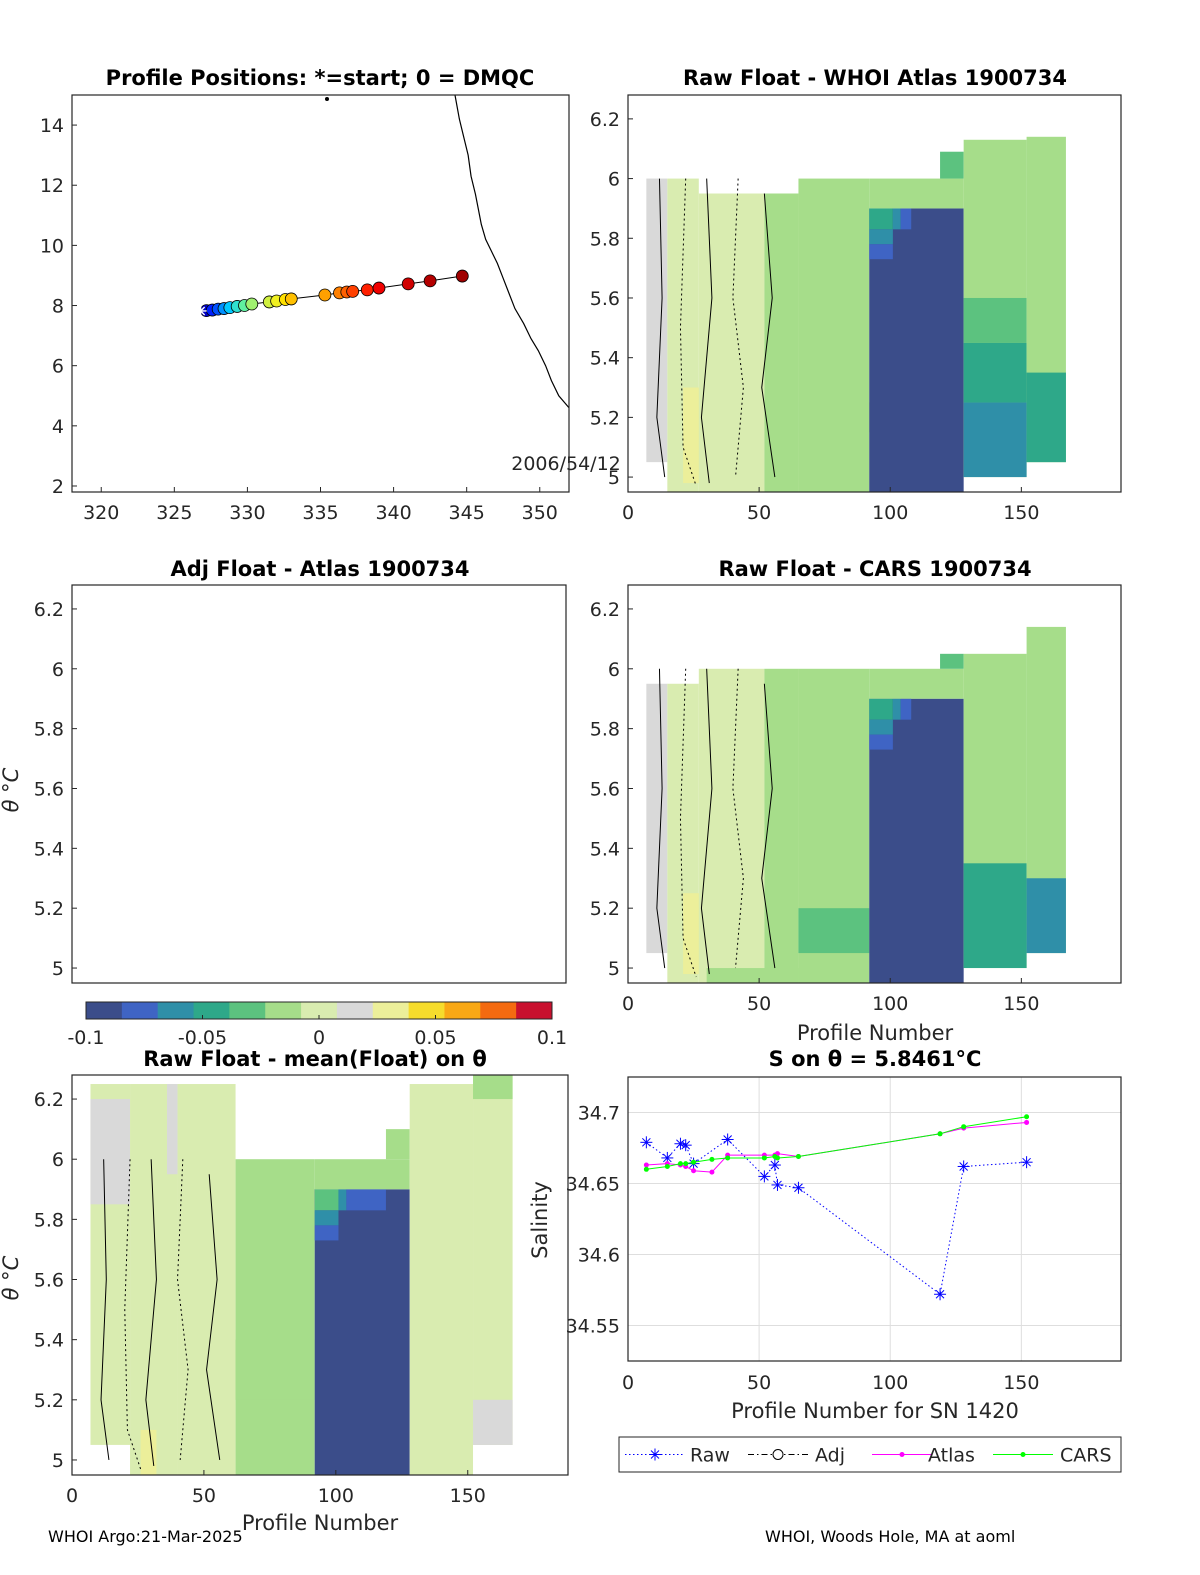  What do you see at coordinates (58, 307) in the screenshot?
I see `map-ytick-label: 8` at bounding box center [58, 307].